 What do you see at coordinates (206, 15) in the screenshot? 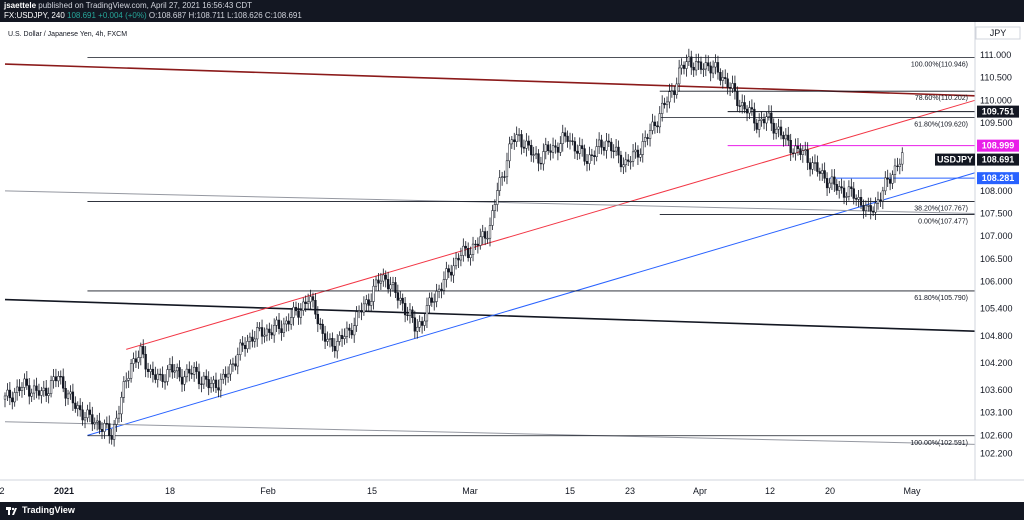
I see `high-value: H:108.711` at bounding box center [206, 15].